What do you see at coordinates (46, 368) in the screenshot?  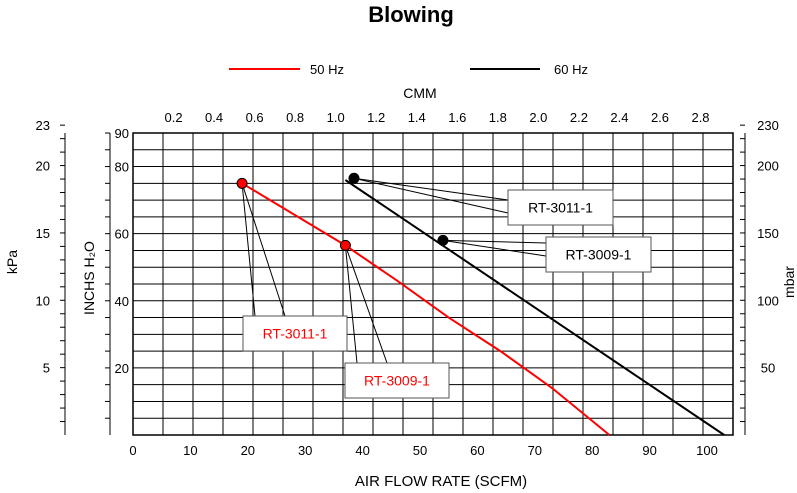 I see `y3-tick-label: 5` at bounding box center [46, 368].